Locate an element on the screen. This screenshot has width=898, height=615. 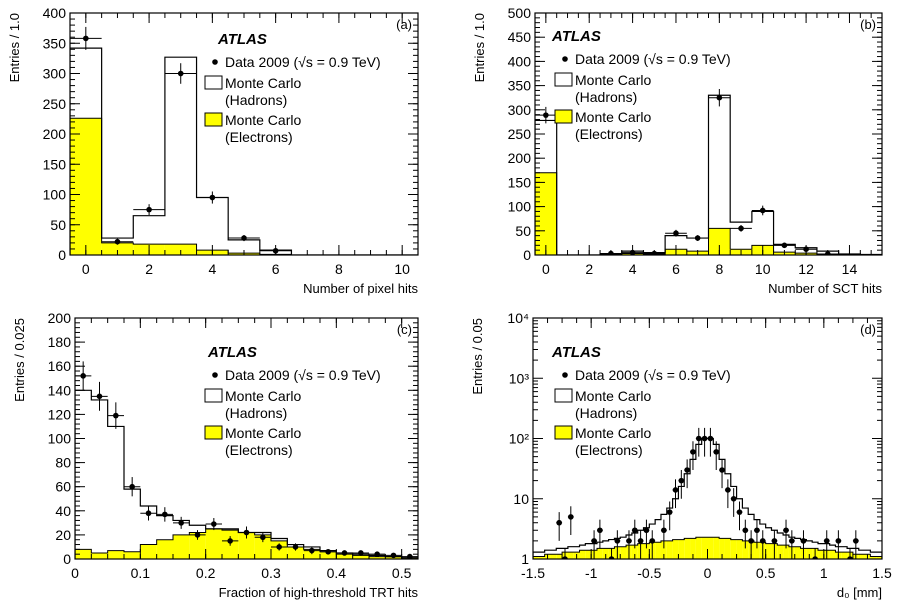
y-tick-label: 350 is located at coordinates (55, 43).